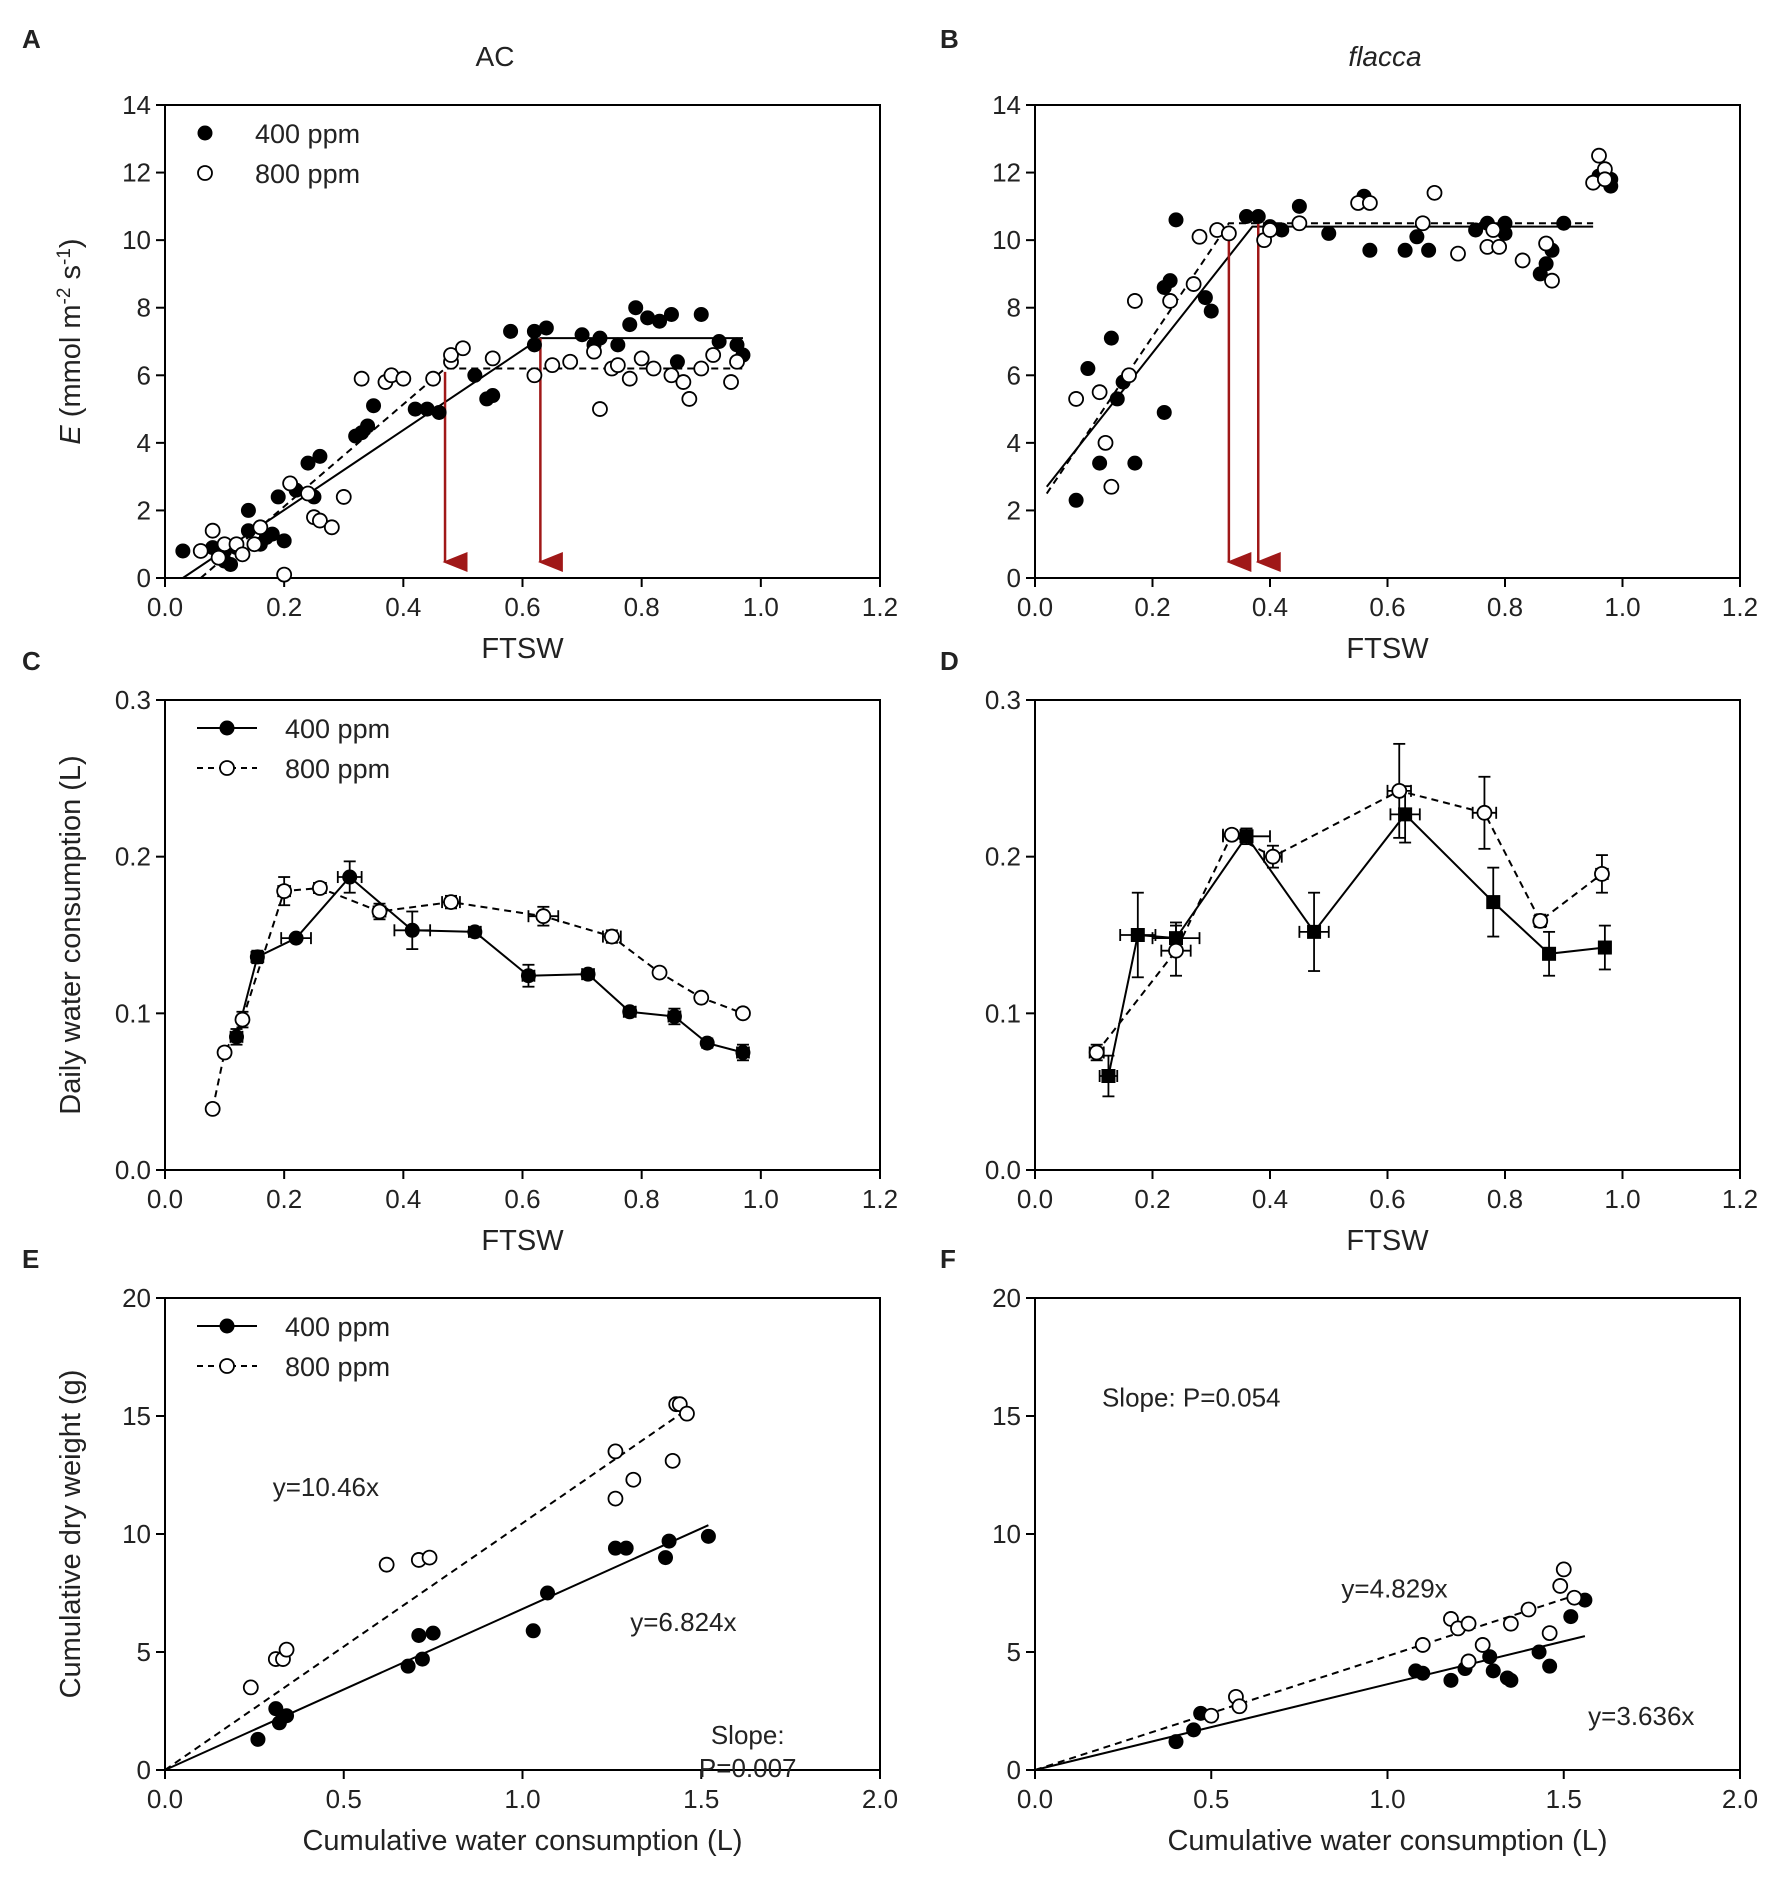 This screenshot has height=1896, width=1775. Describe the element at coordinates (1014, 308) in the screenshot. I see `y-tick-label: 8` at that location.